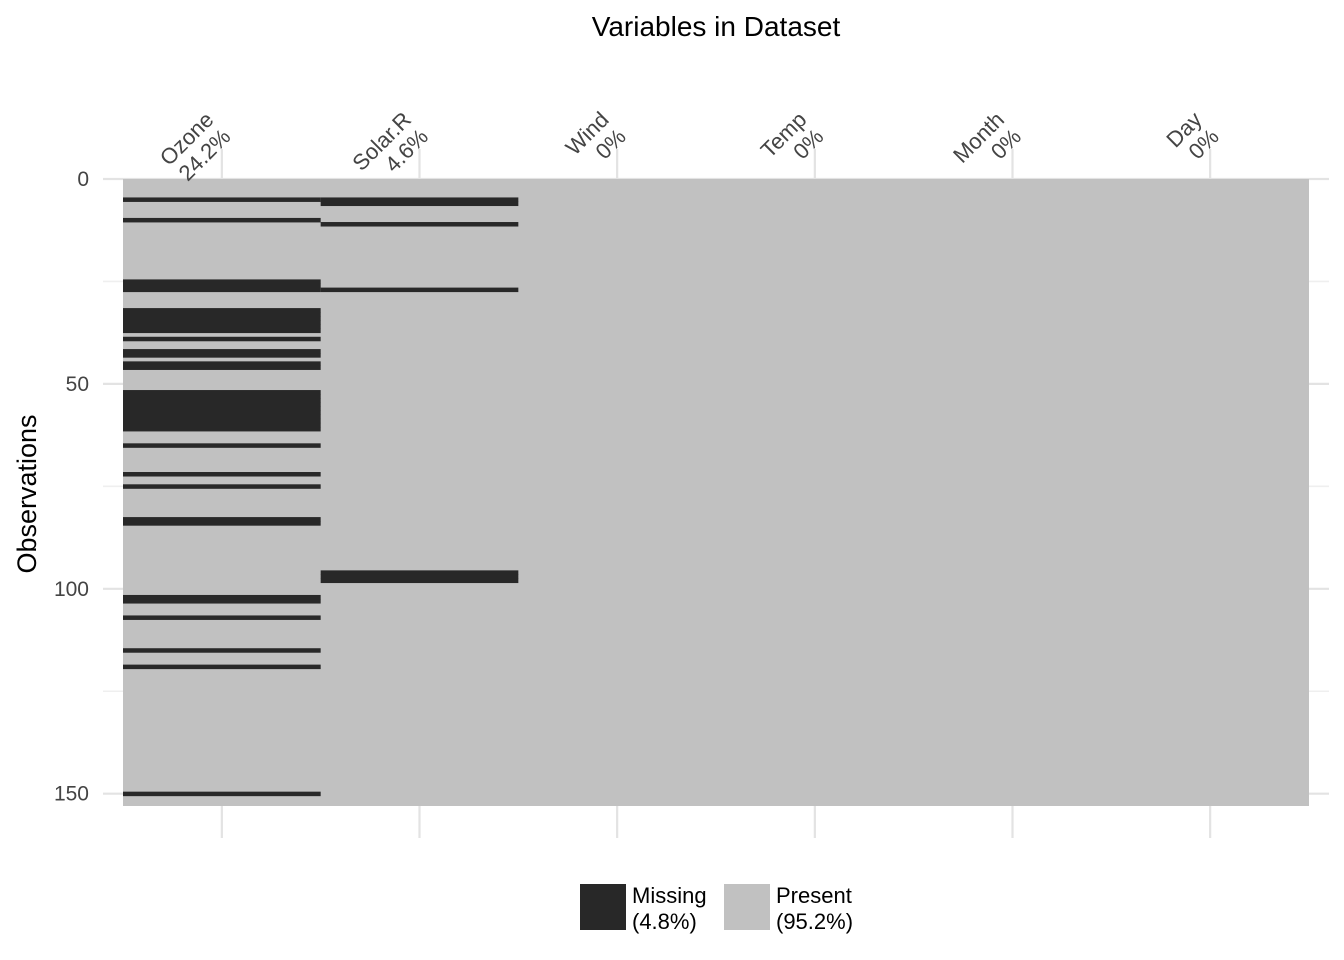 Image resolution: width=1344 pixels, height=960 pixels. Describe the element at coordinates (814, 921) in the screenshot. I see `legend-pct-present: (95.2%)` at that location.